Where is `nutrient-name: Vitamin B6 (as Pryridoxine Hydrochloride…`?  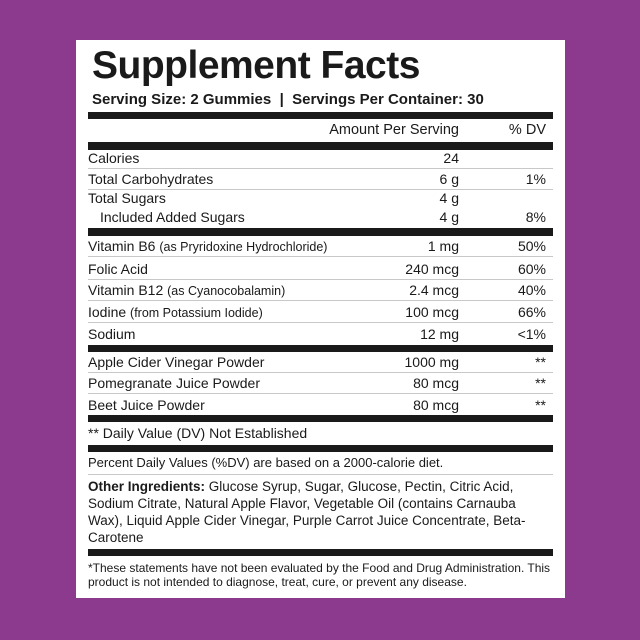
nutrient-name: Vitamin B6 (as Pryridoxine Hydrochloride… is located at coordinates (207, 246).